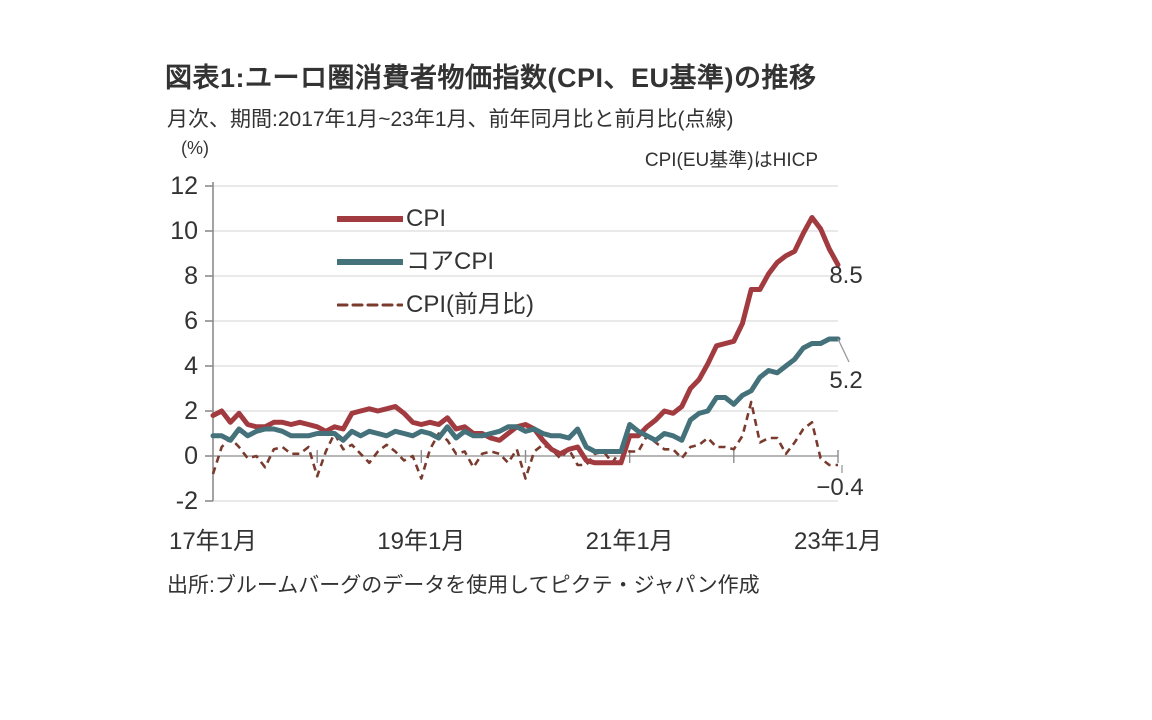 Image resolution: width=1152 pixels, height=720 pixels. Describe the element at coordinates (213, 541) in the screenshot. I see `x-axis-tick-label: 17年1月` at that location.